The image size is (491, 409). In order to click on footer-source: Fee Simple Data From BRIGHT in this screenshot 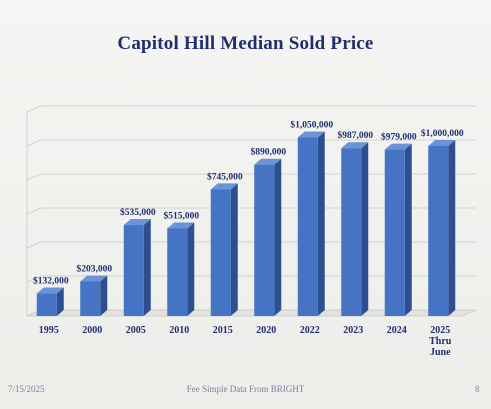, I will do `click(245, 389)`.